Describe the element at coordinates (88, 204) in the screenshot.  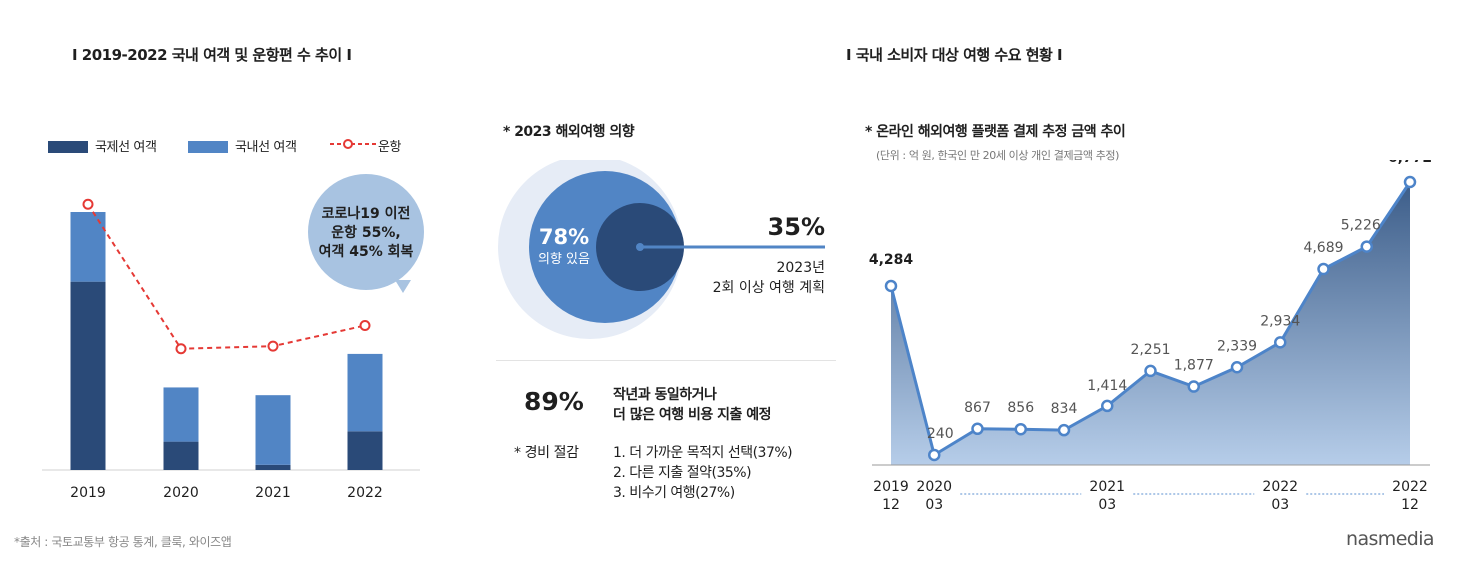
I see `flights-point-2019` at that location.